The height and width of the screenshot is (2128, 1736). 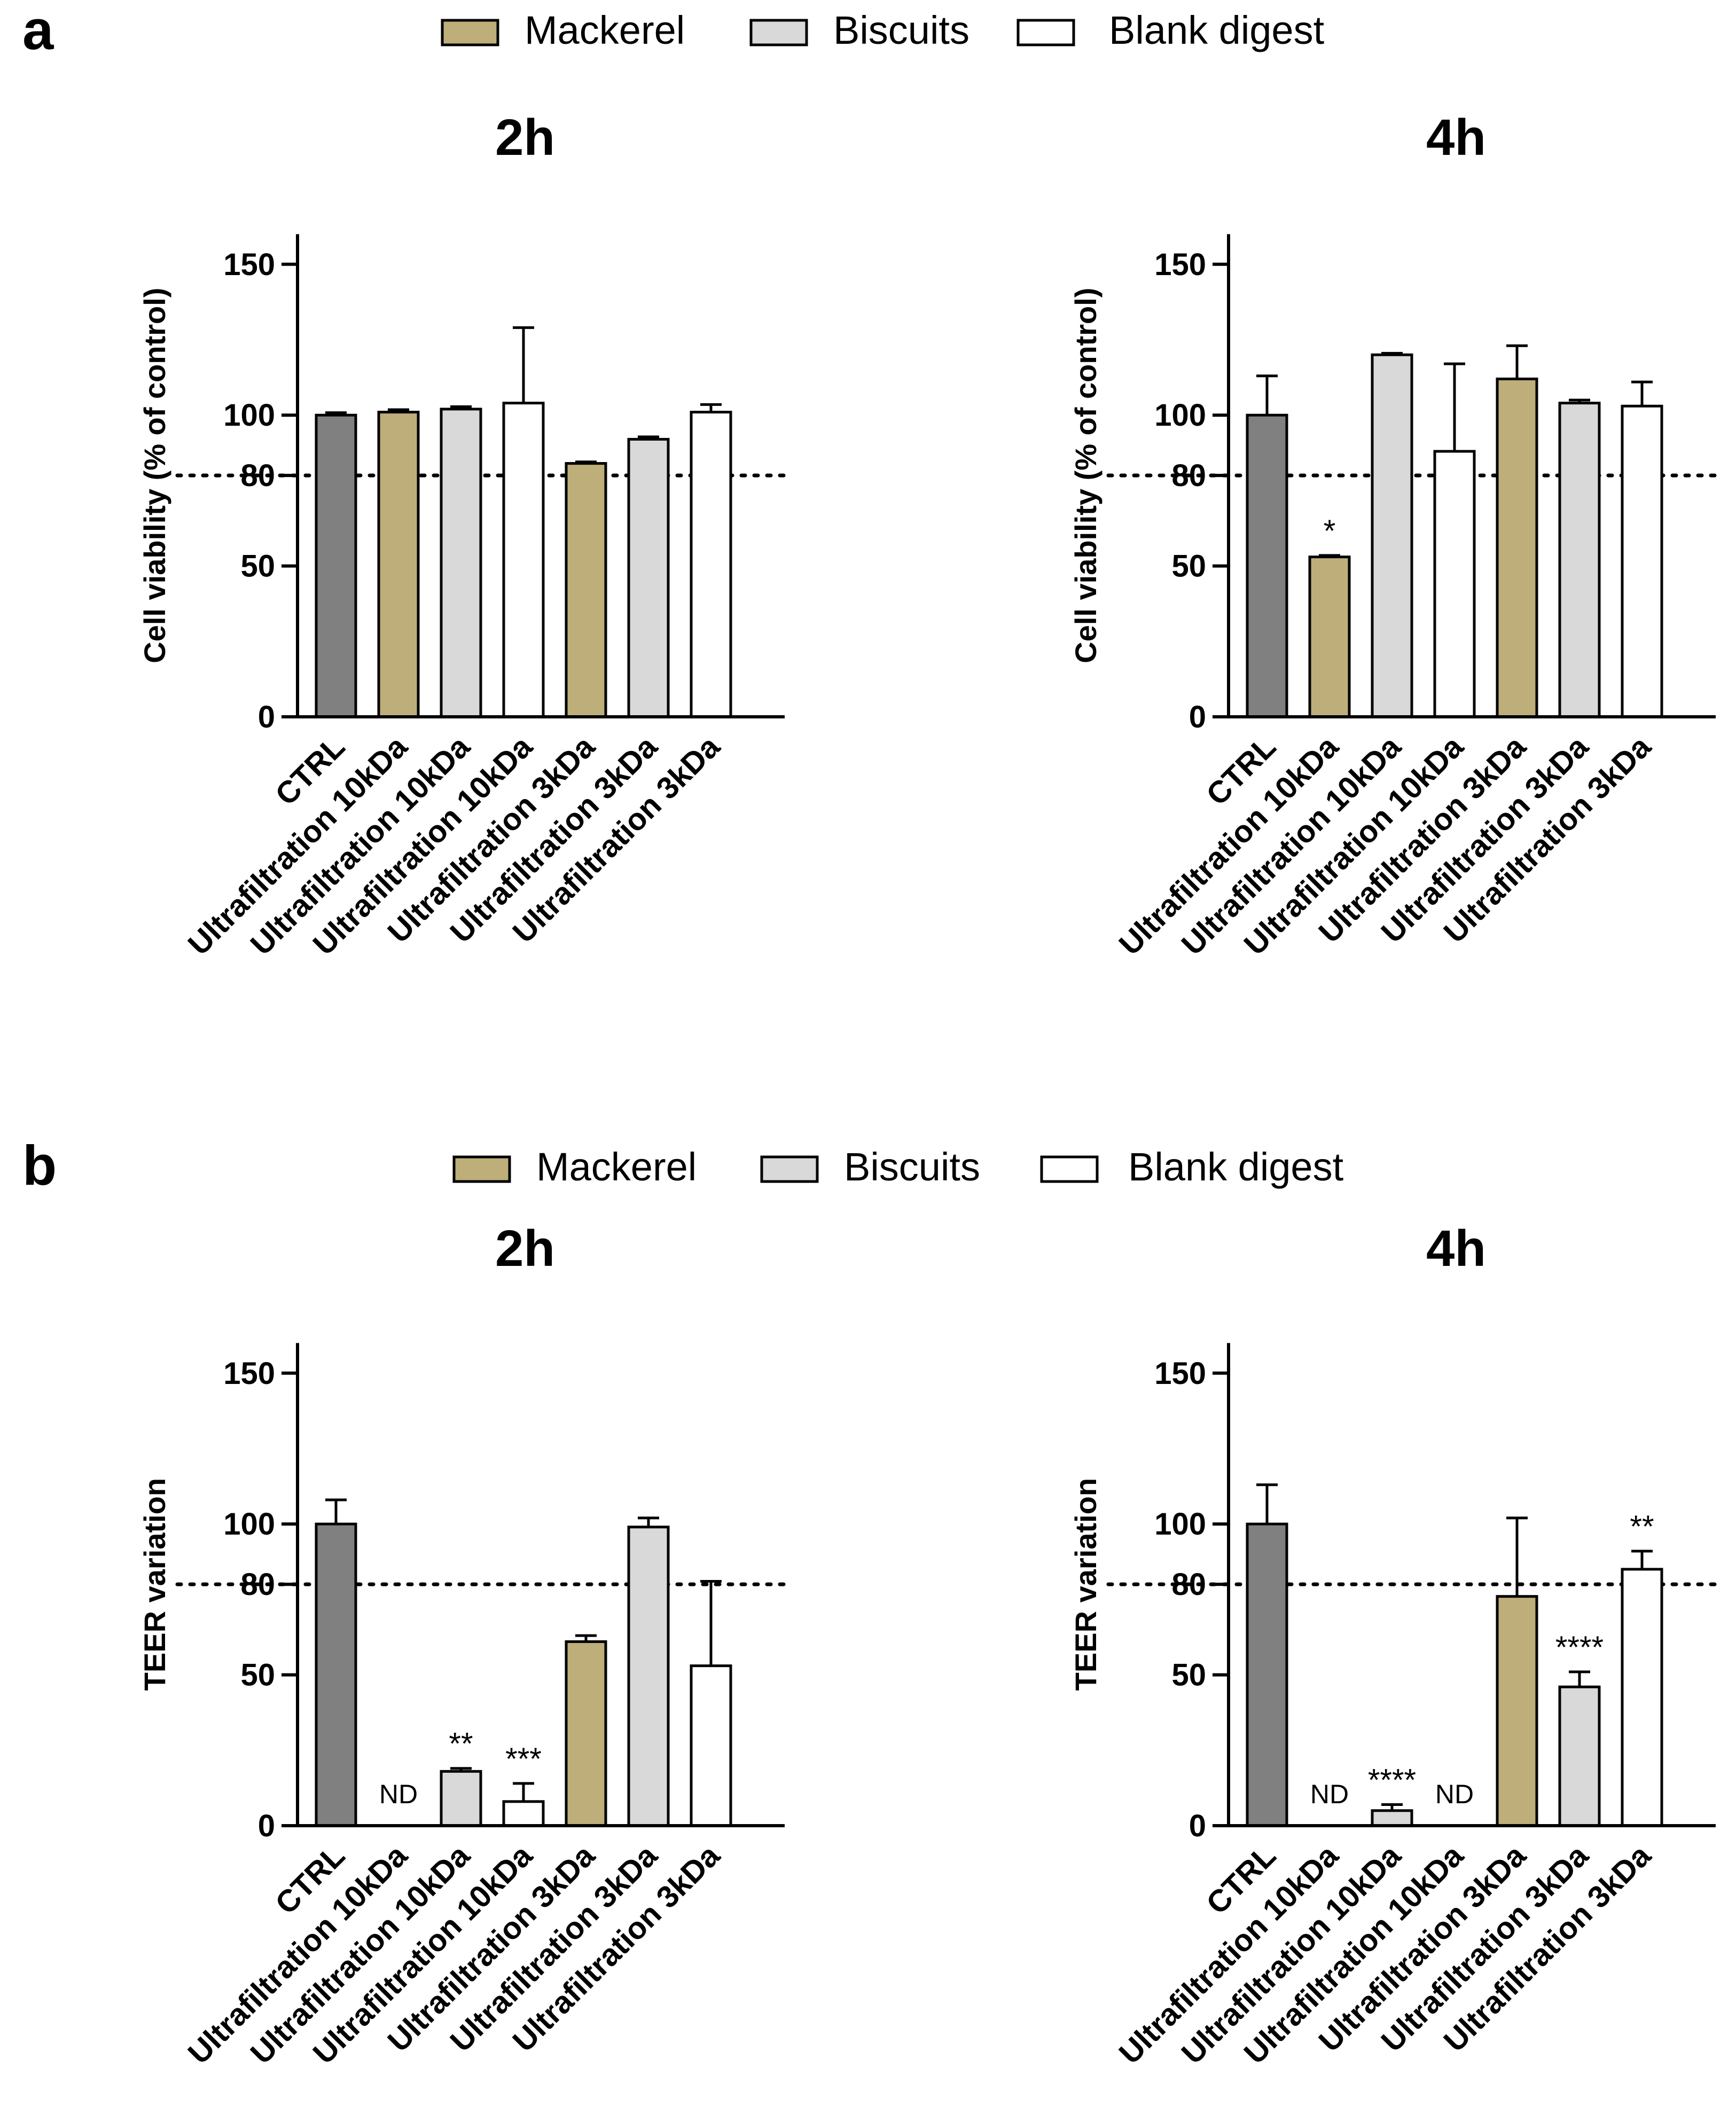 I want to click on significance-label: *, so click(x=1330, y=531).